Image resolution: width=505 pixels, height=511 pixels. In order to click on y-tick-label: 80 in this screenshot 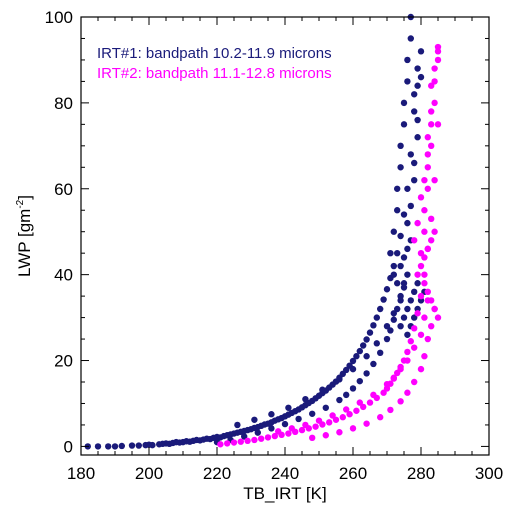, I will do `click(63, 103)`.